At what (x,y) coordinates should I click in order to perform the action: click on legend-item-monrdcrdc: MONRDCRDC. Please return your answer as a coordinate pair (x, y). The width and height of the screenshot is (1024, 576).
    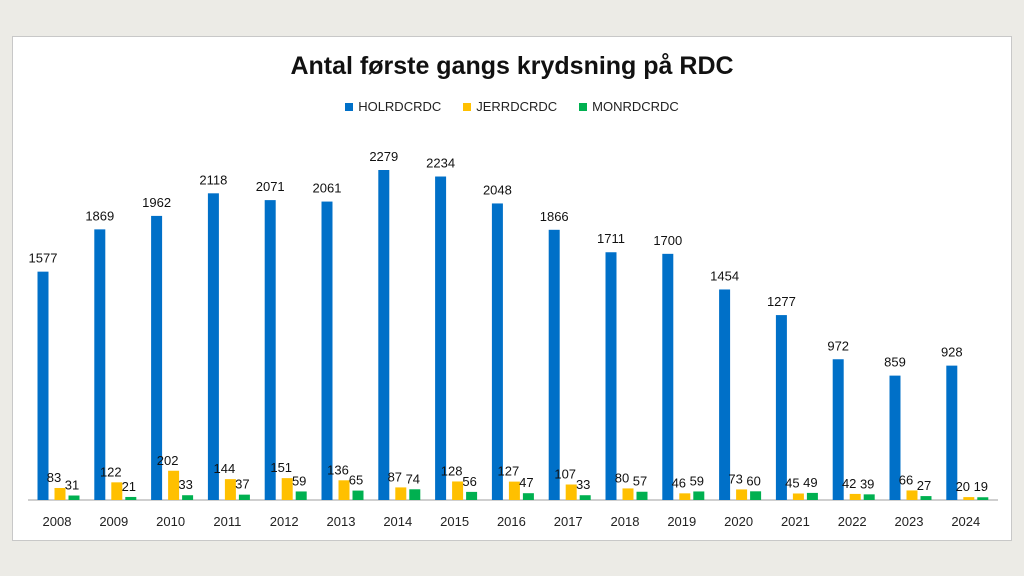
    Looking at the image, I should click on (629, 106).